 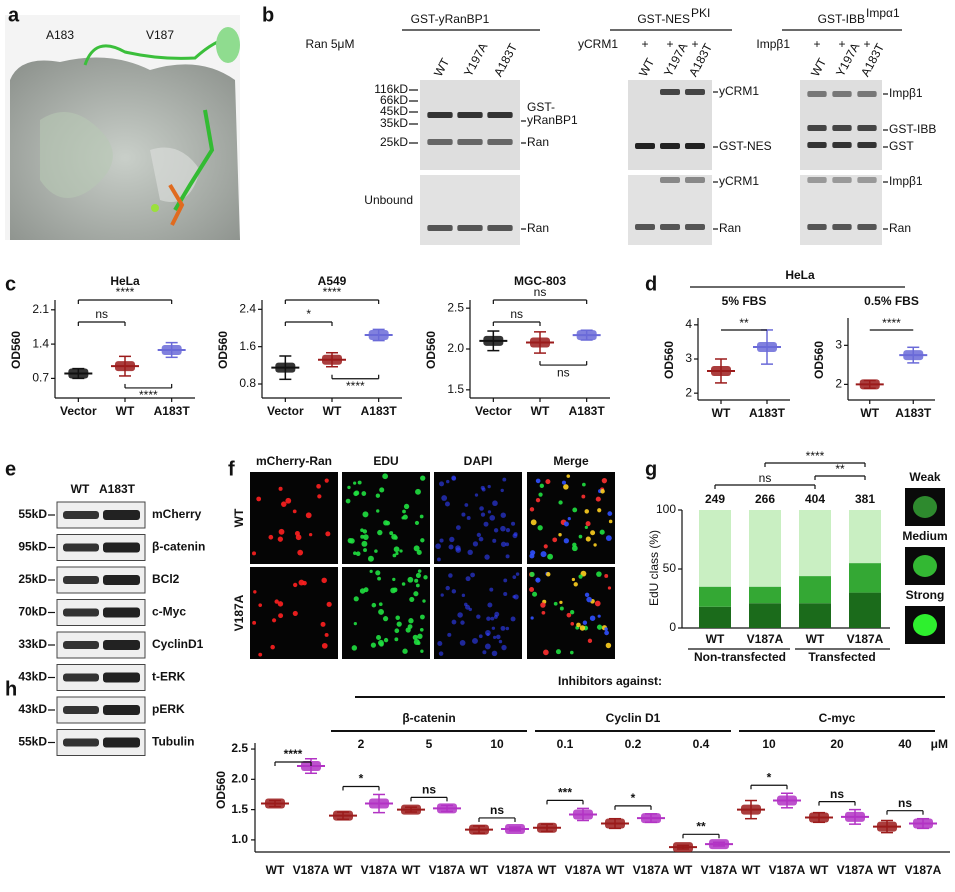 I want to click on y-tick-label: 0.8, so click(x=247, y=383).